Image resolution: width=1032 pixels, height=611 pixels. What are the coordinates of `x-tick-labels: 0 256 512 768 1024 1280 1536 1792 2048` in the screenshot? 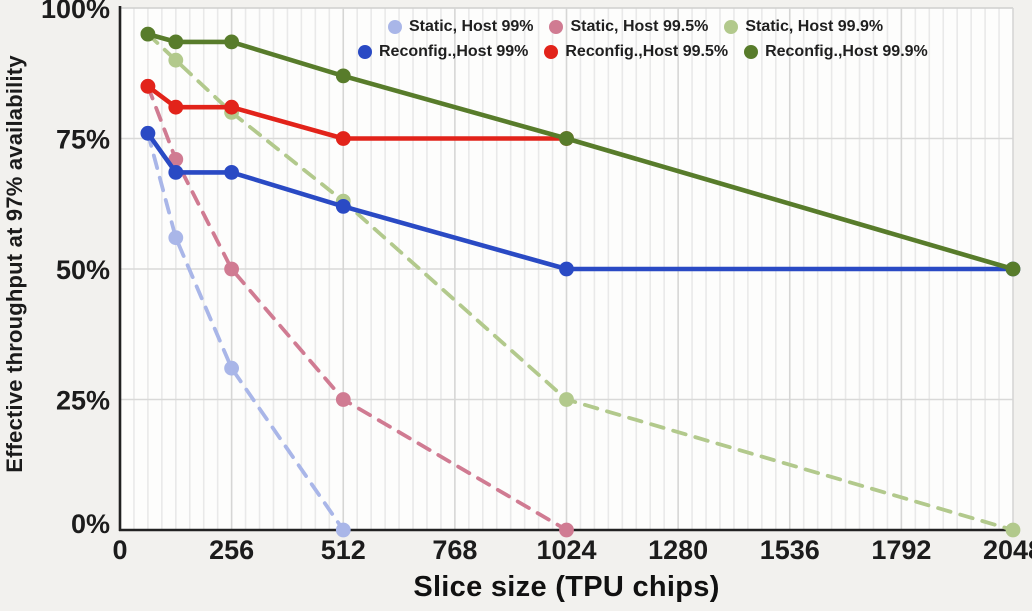 It's located at (572, 550).